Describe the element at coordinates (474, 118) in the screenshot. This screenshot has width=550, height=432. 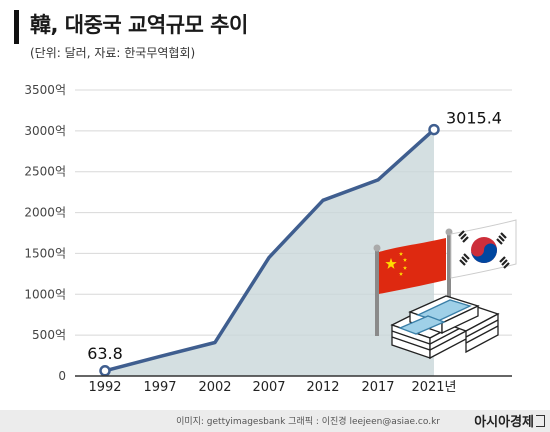
I see `data-label-last: 3015.4` at that location.